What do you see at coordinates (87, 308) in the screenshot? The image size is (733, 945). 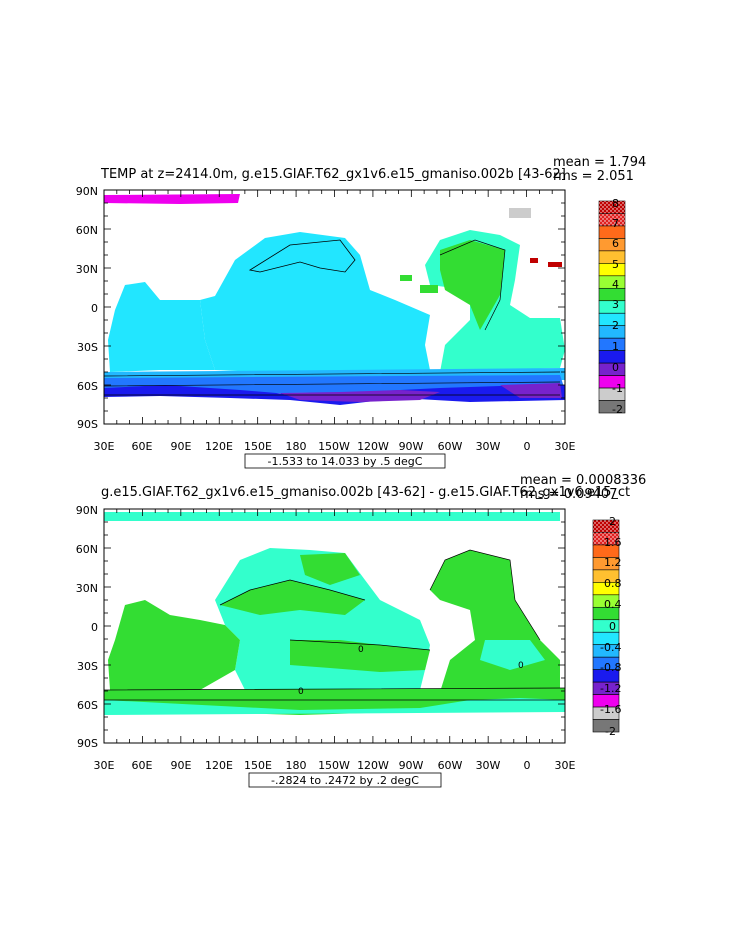 I see `panel-1-lat-labels: 90N 60N 30N 0 30S 60S 90S` at bounding box center [87, 308].